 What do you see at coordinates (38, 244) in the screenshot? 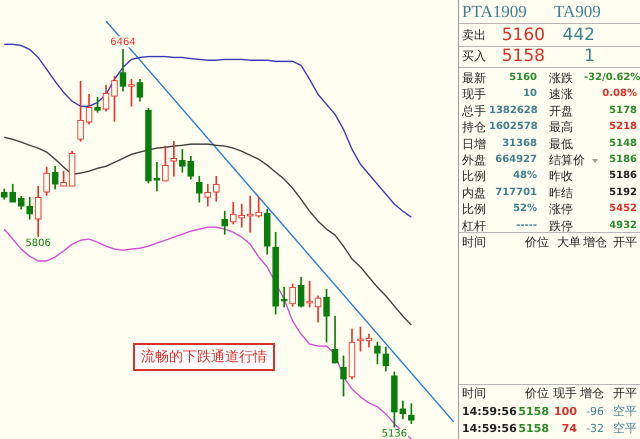
I see `annotation: 5806` at bounding box center [38, 244].